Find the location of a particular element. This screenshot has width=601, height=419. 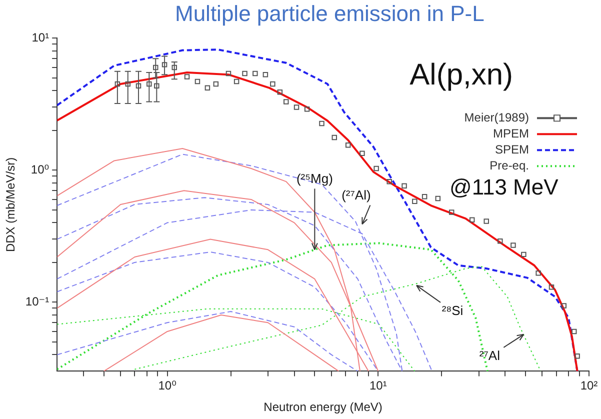

y-axis-title: DDX (mb/MeV/sr) is located at coordinates (11, 204).